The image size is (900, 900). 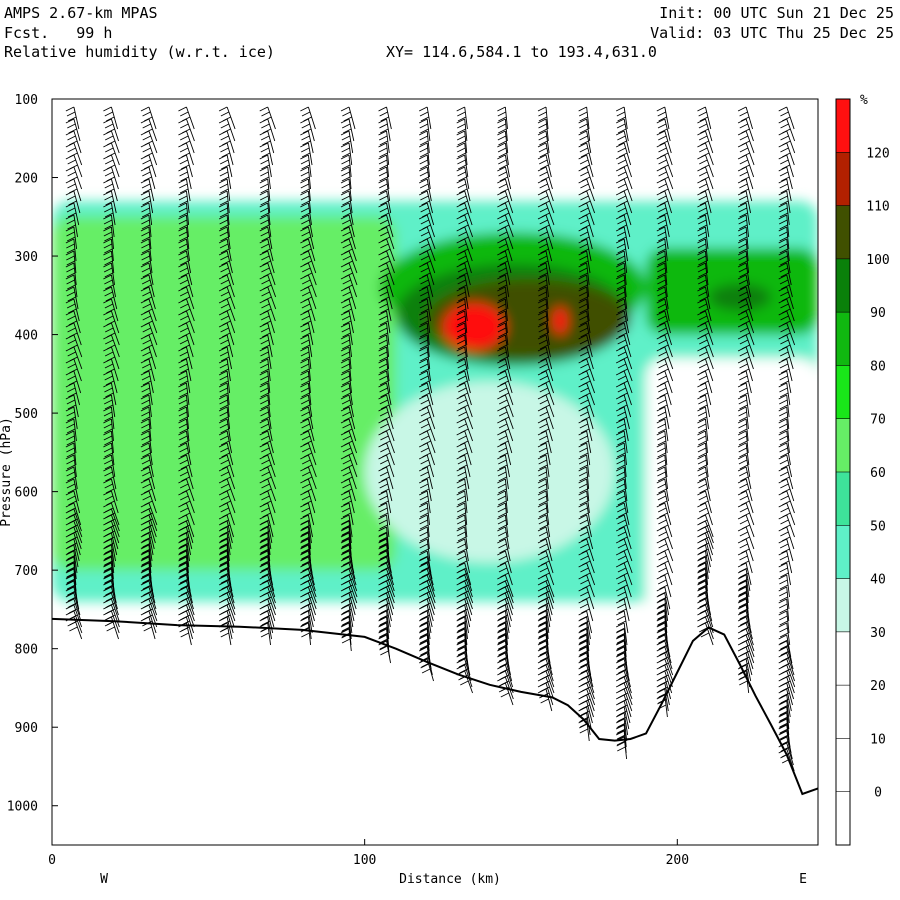 What do you see at coordinates (803, 879) in the screenshot?
I see `x-end-label-east: E` at bounding box center [803, 879].